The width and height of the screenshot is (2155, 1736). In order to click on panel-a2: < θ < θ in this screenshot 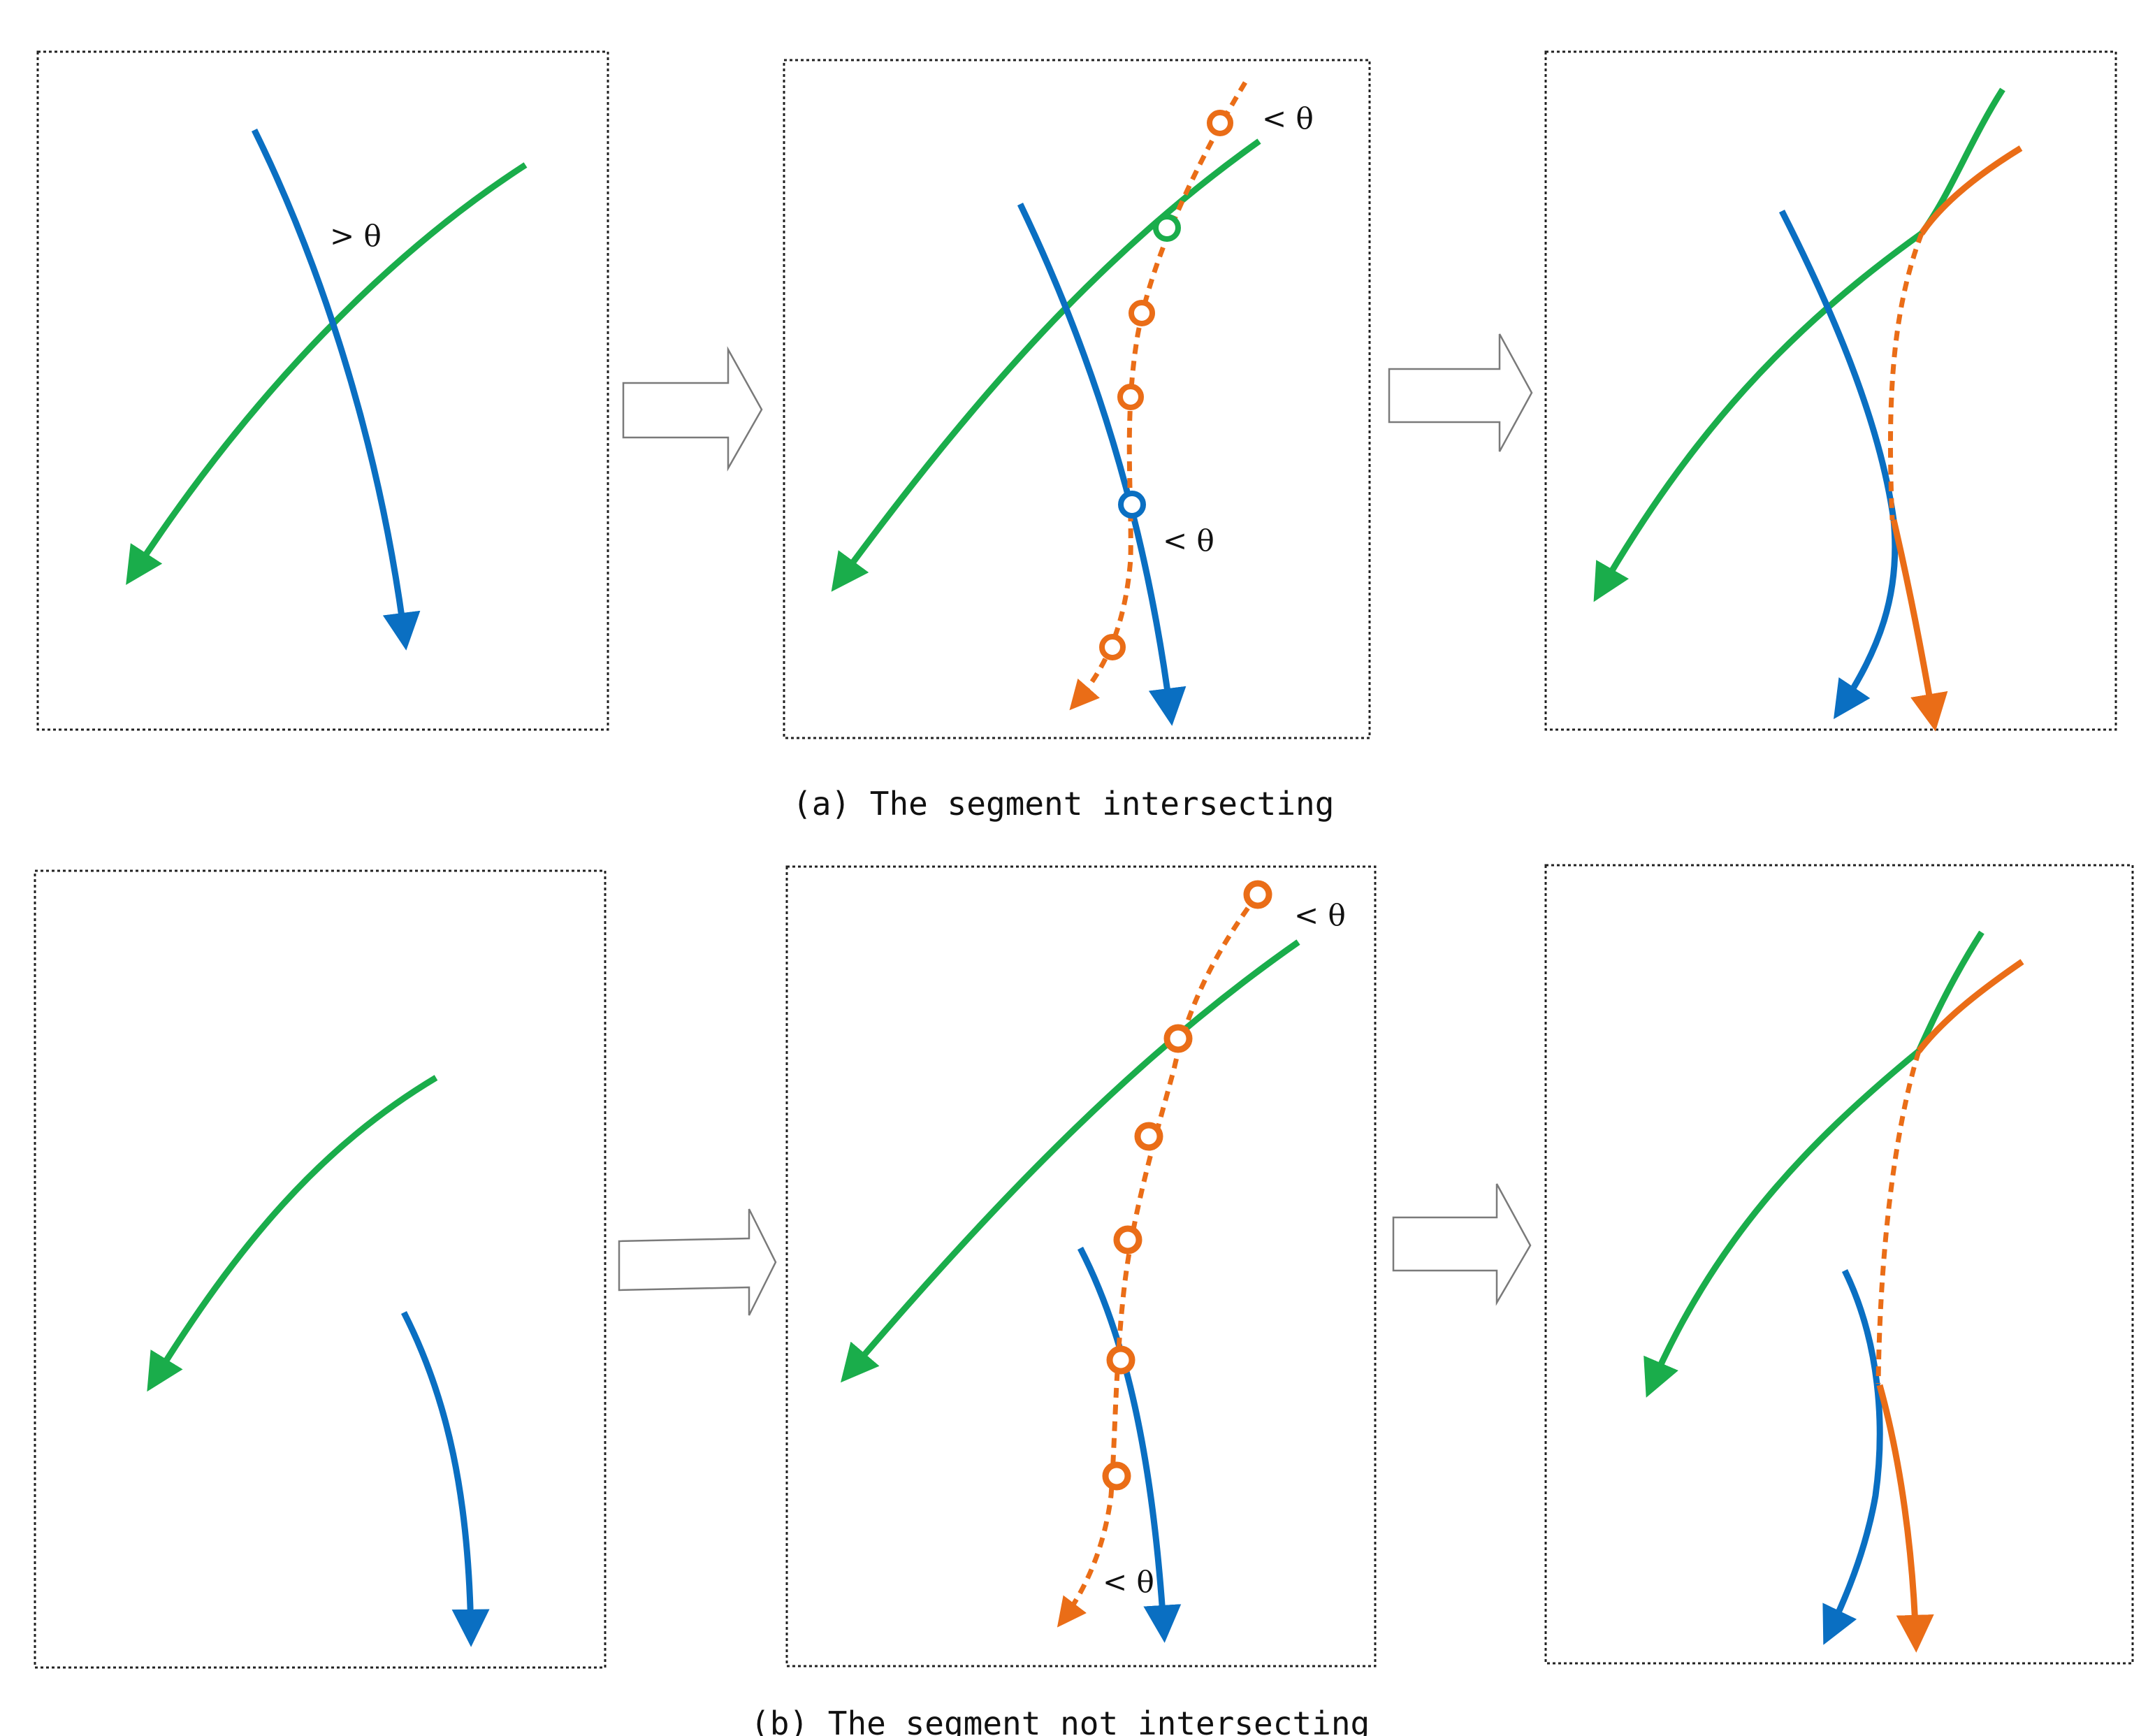, I will do `click(1077, 399)`.